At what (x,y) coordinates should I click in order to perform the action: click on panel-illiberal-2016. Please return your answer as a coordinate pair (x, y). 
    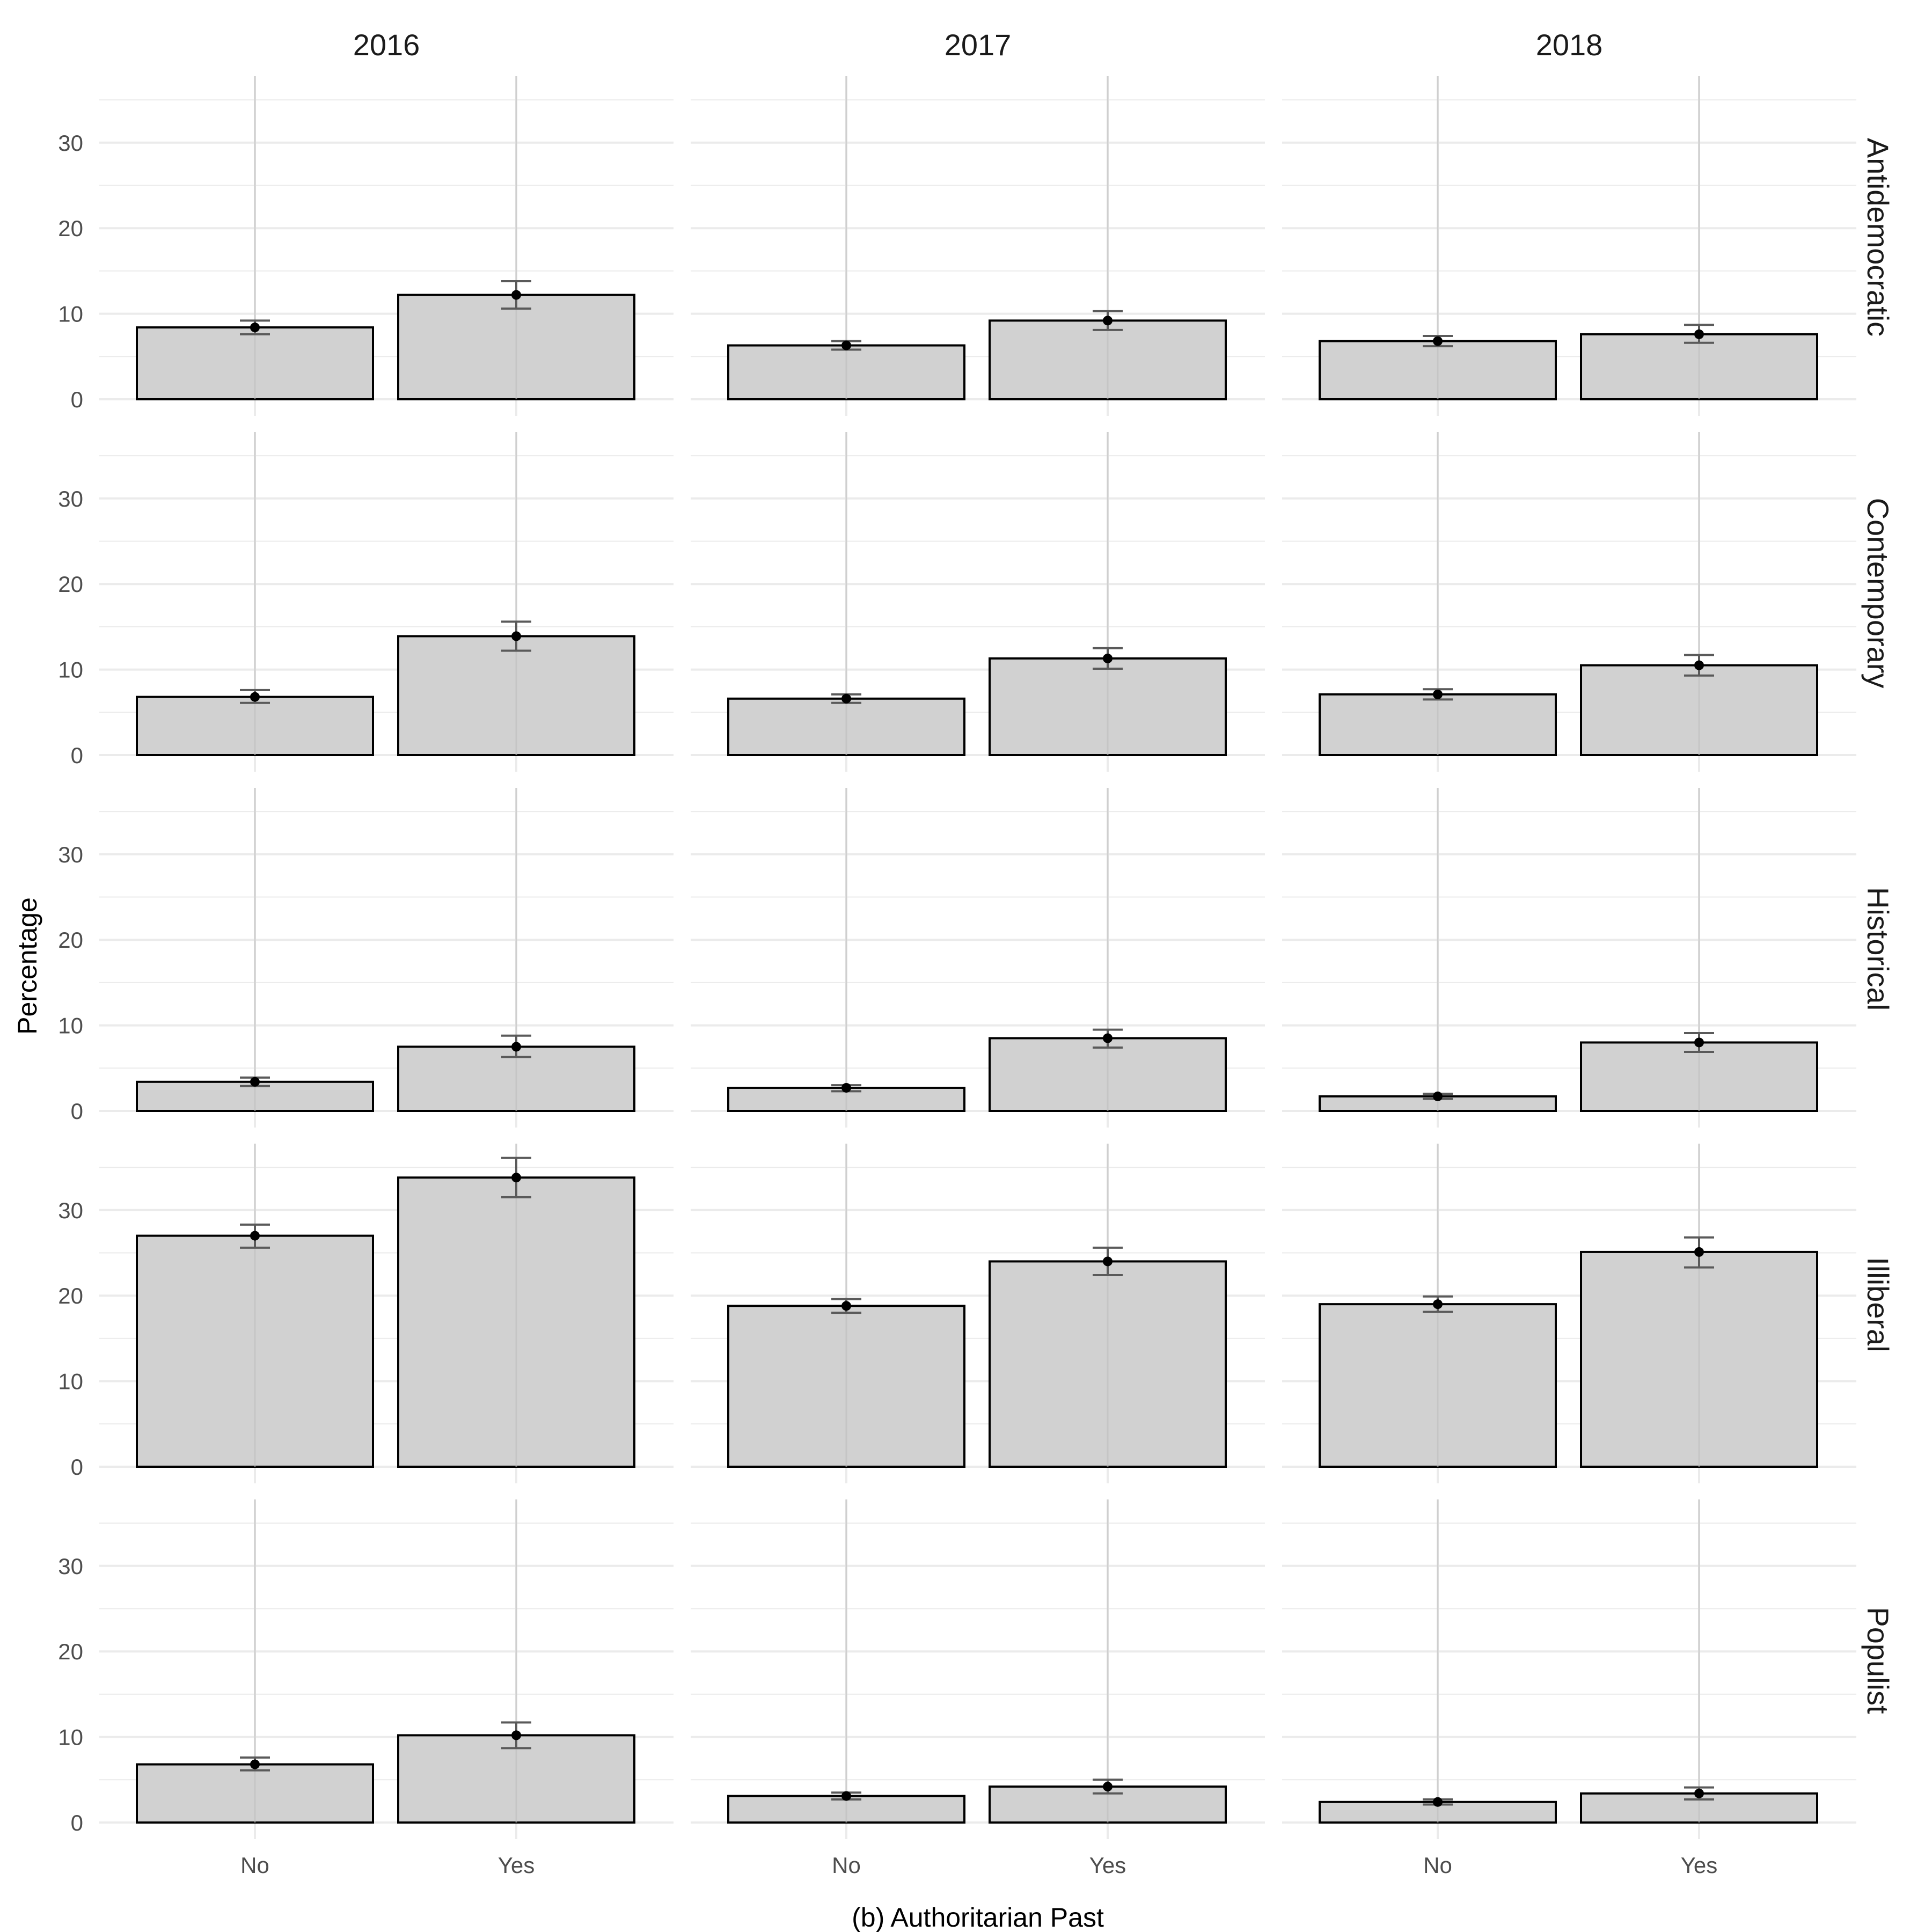
    Looking at the image, I should click on (386, 1313).